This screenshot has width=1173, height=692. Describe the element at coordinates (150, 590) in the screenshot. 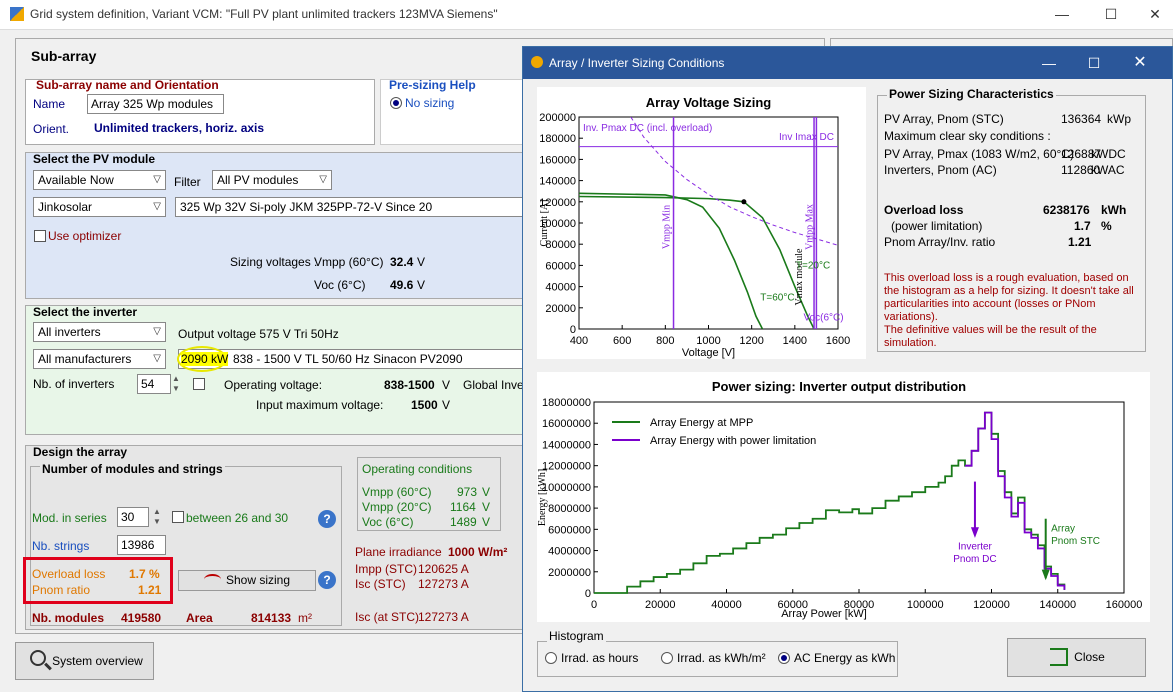

I see `pnom-ratio-value: 1.21` at that location.